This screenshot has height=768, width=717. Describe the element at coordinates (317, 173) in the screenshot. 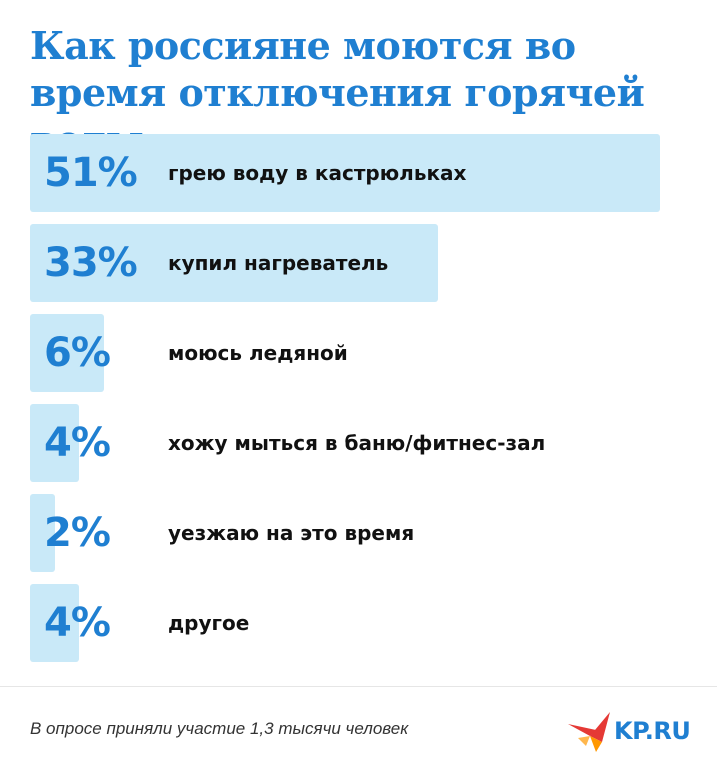

I see `bar-category-label: грею воду в кастрюльках` at that location.